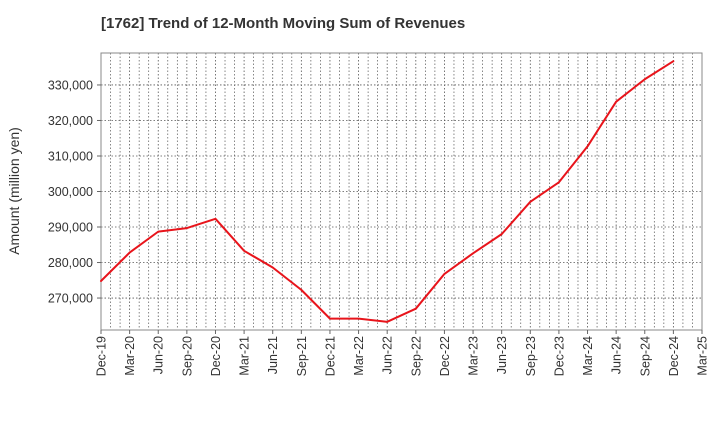  I want to click on y-tick-label: 310,000, so click(70, 156).